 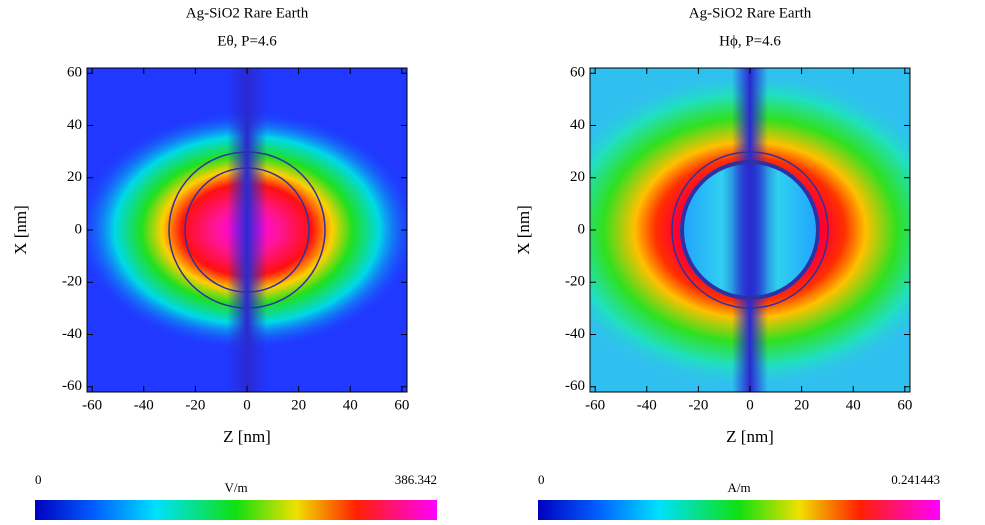 What do you see at coordinates (235, 487) in the screenshot?
I see `colorbar-unit: V/m` at bounding box center [235, 487].